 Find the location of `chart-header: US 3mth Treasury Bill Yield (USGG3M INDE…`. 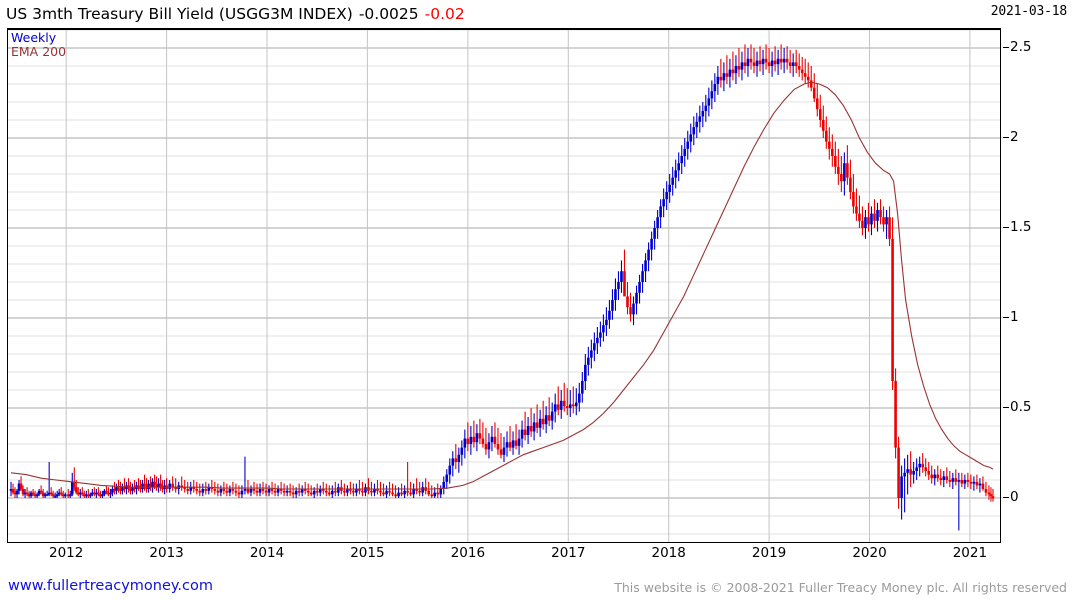

chart-header: US 3mth Treasury Bill Yield (USGG3M INDE… is located at coordinates (537, 13).